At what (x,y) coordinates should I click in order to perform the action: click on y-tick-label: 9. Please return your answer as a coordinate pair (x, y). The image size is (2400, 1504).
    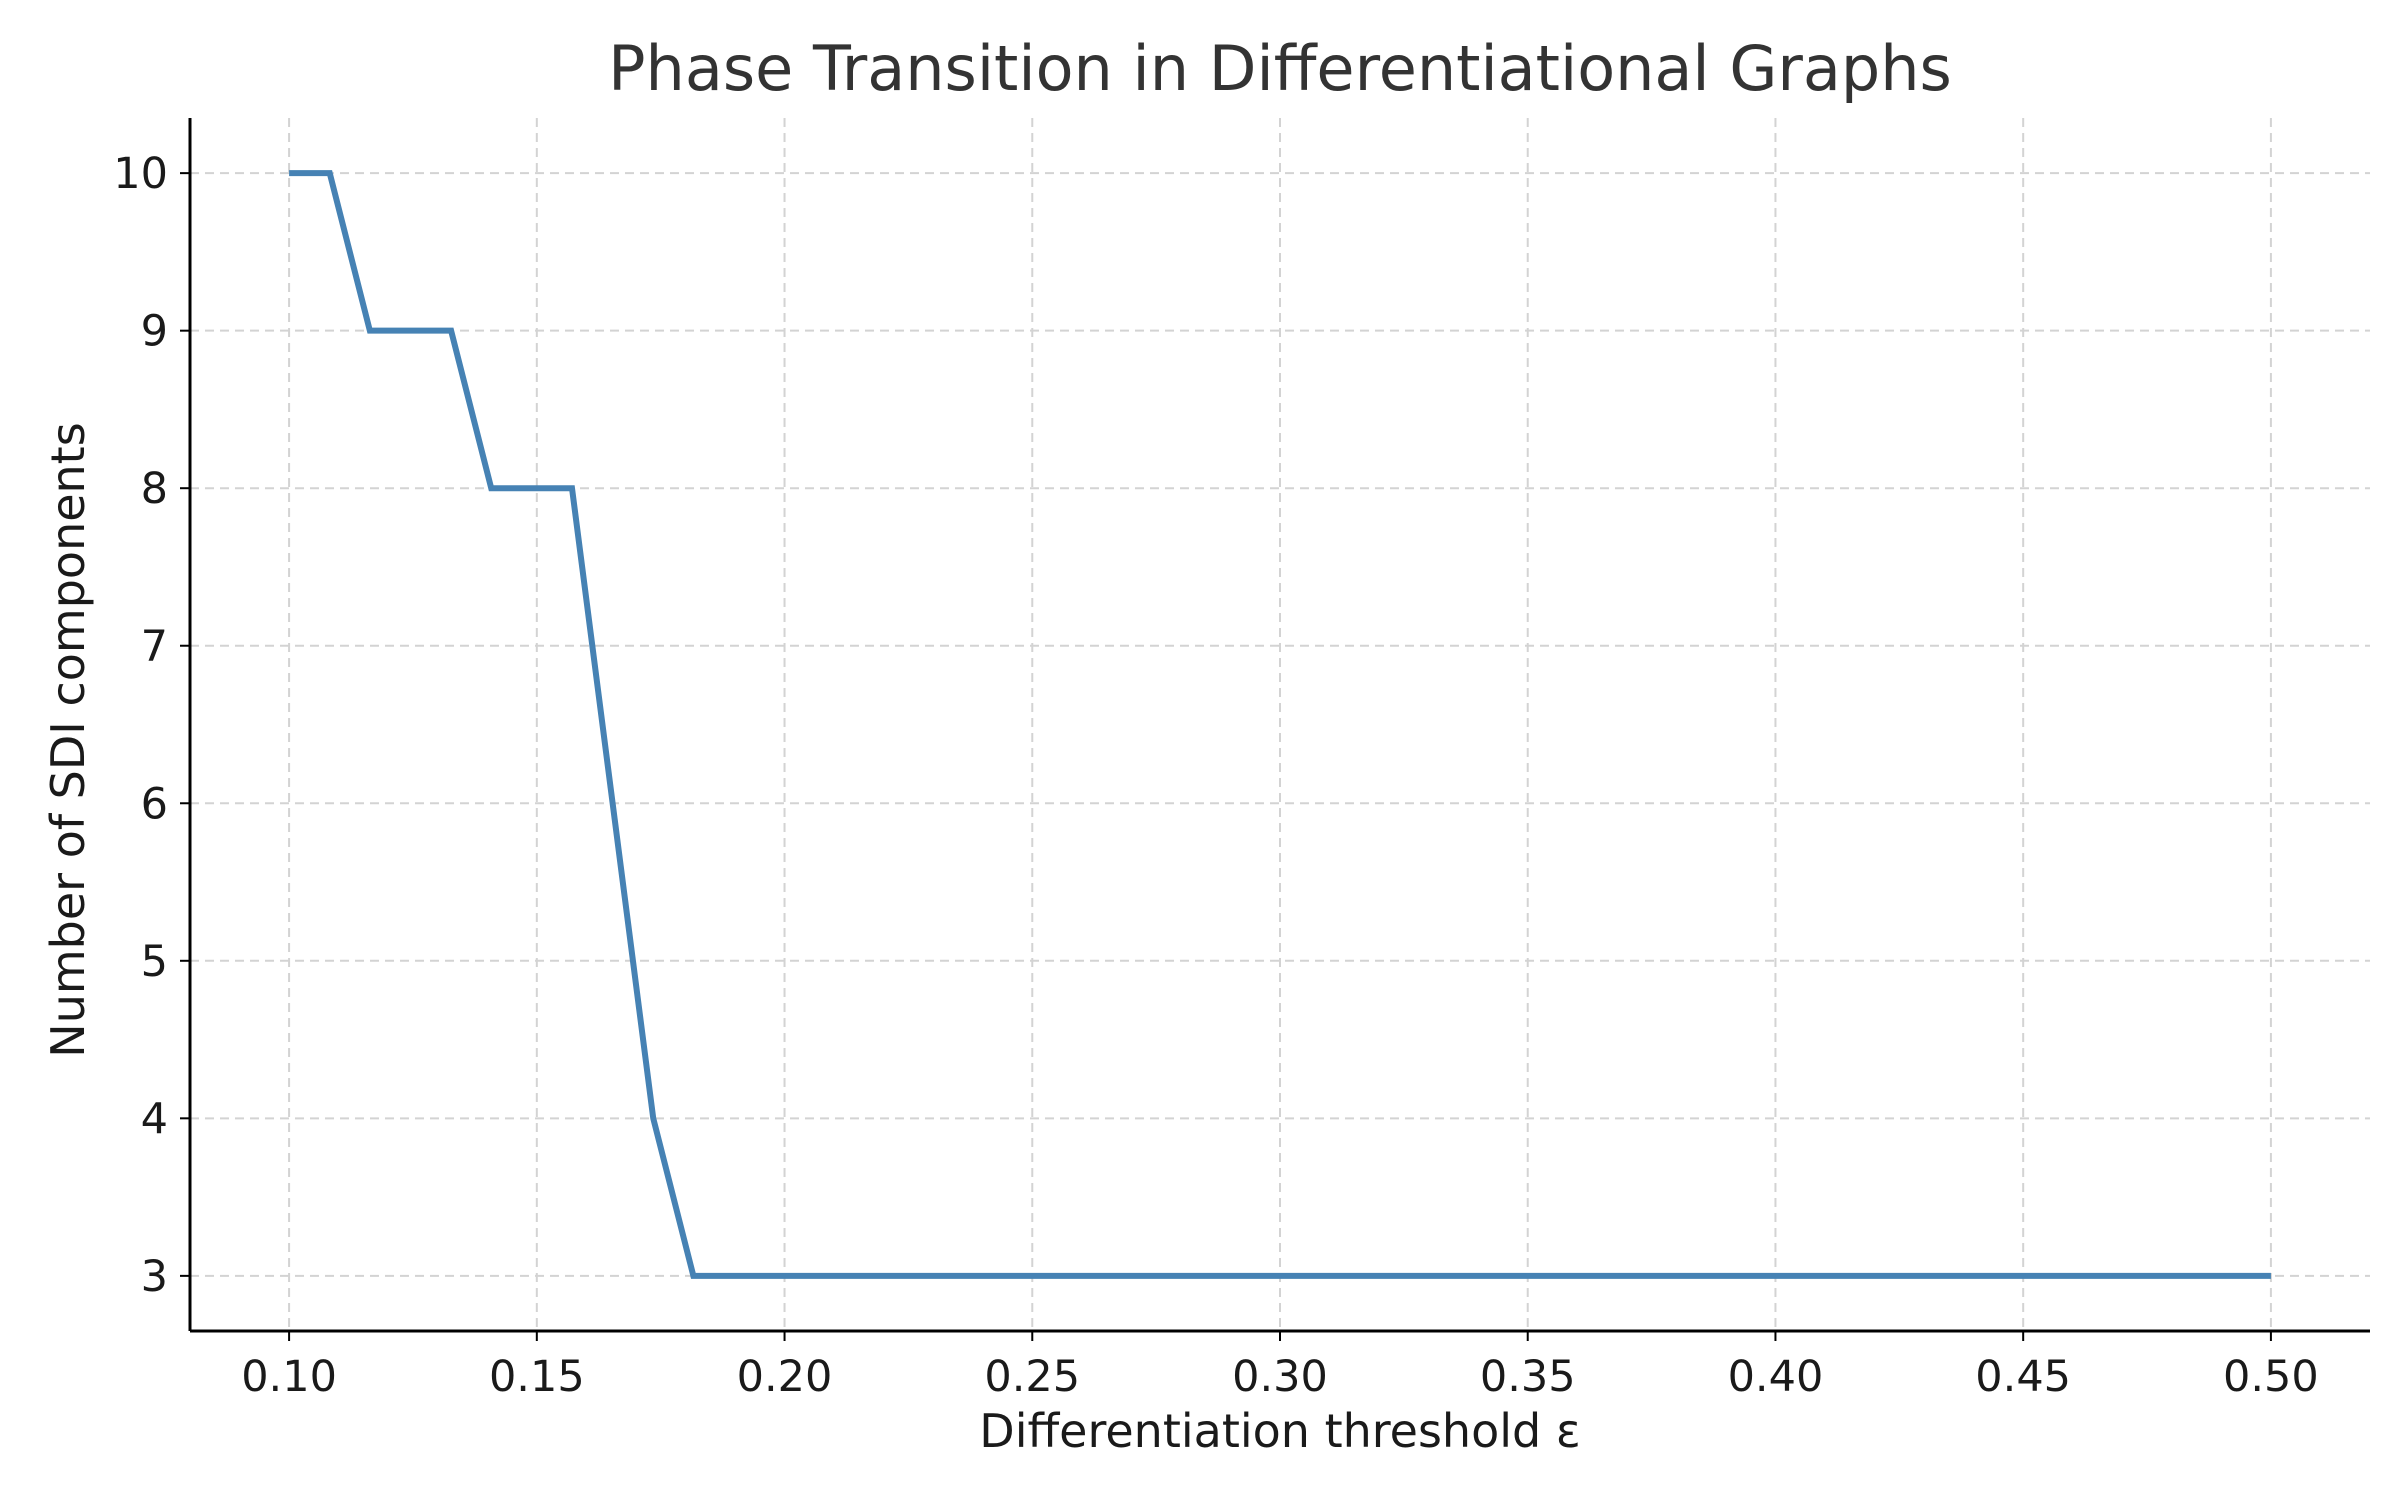
    Looking at the image, I should click on (154, 332).